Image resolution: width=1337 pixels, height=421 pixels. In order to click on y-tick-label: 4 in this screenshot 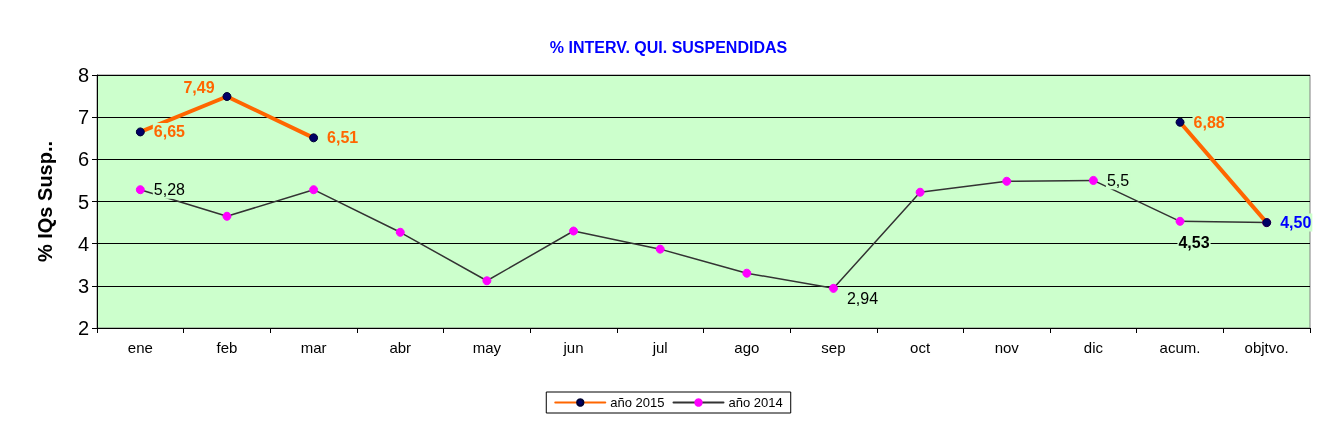, I will do `click(83, 243)`.